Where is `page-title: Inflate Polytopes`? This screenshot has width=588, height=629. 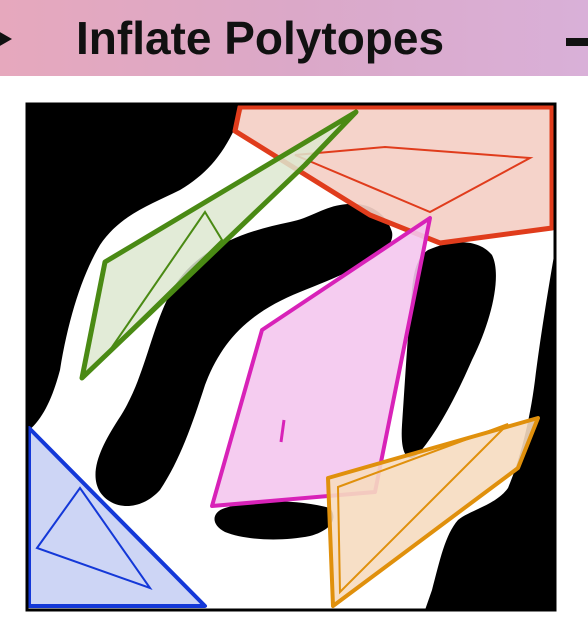 page-title: Inflate Polytopes is located at coordinates (260, 38).